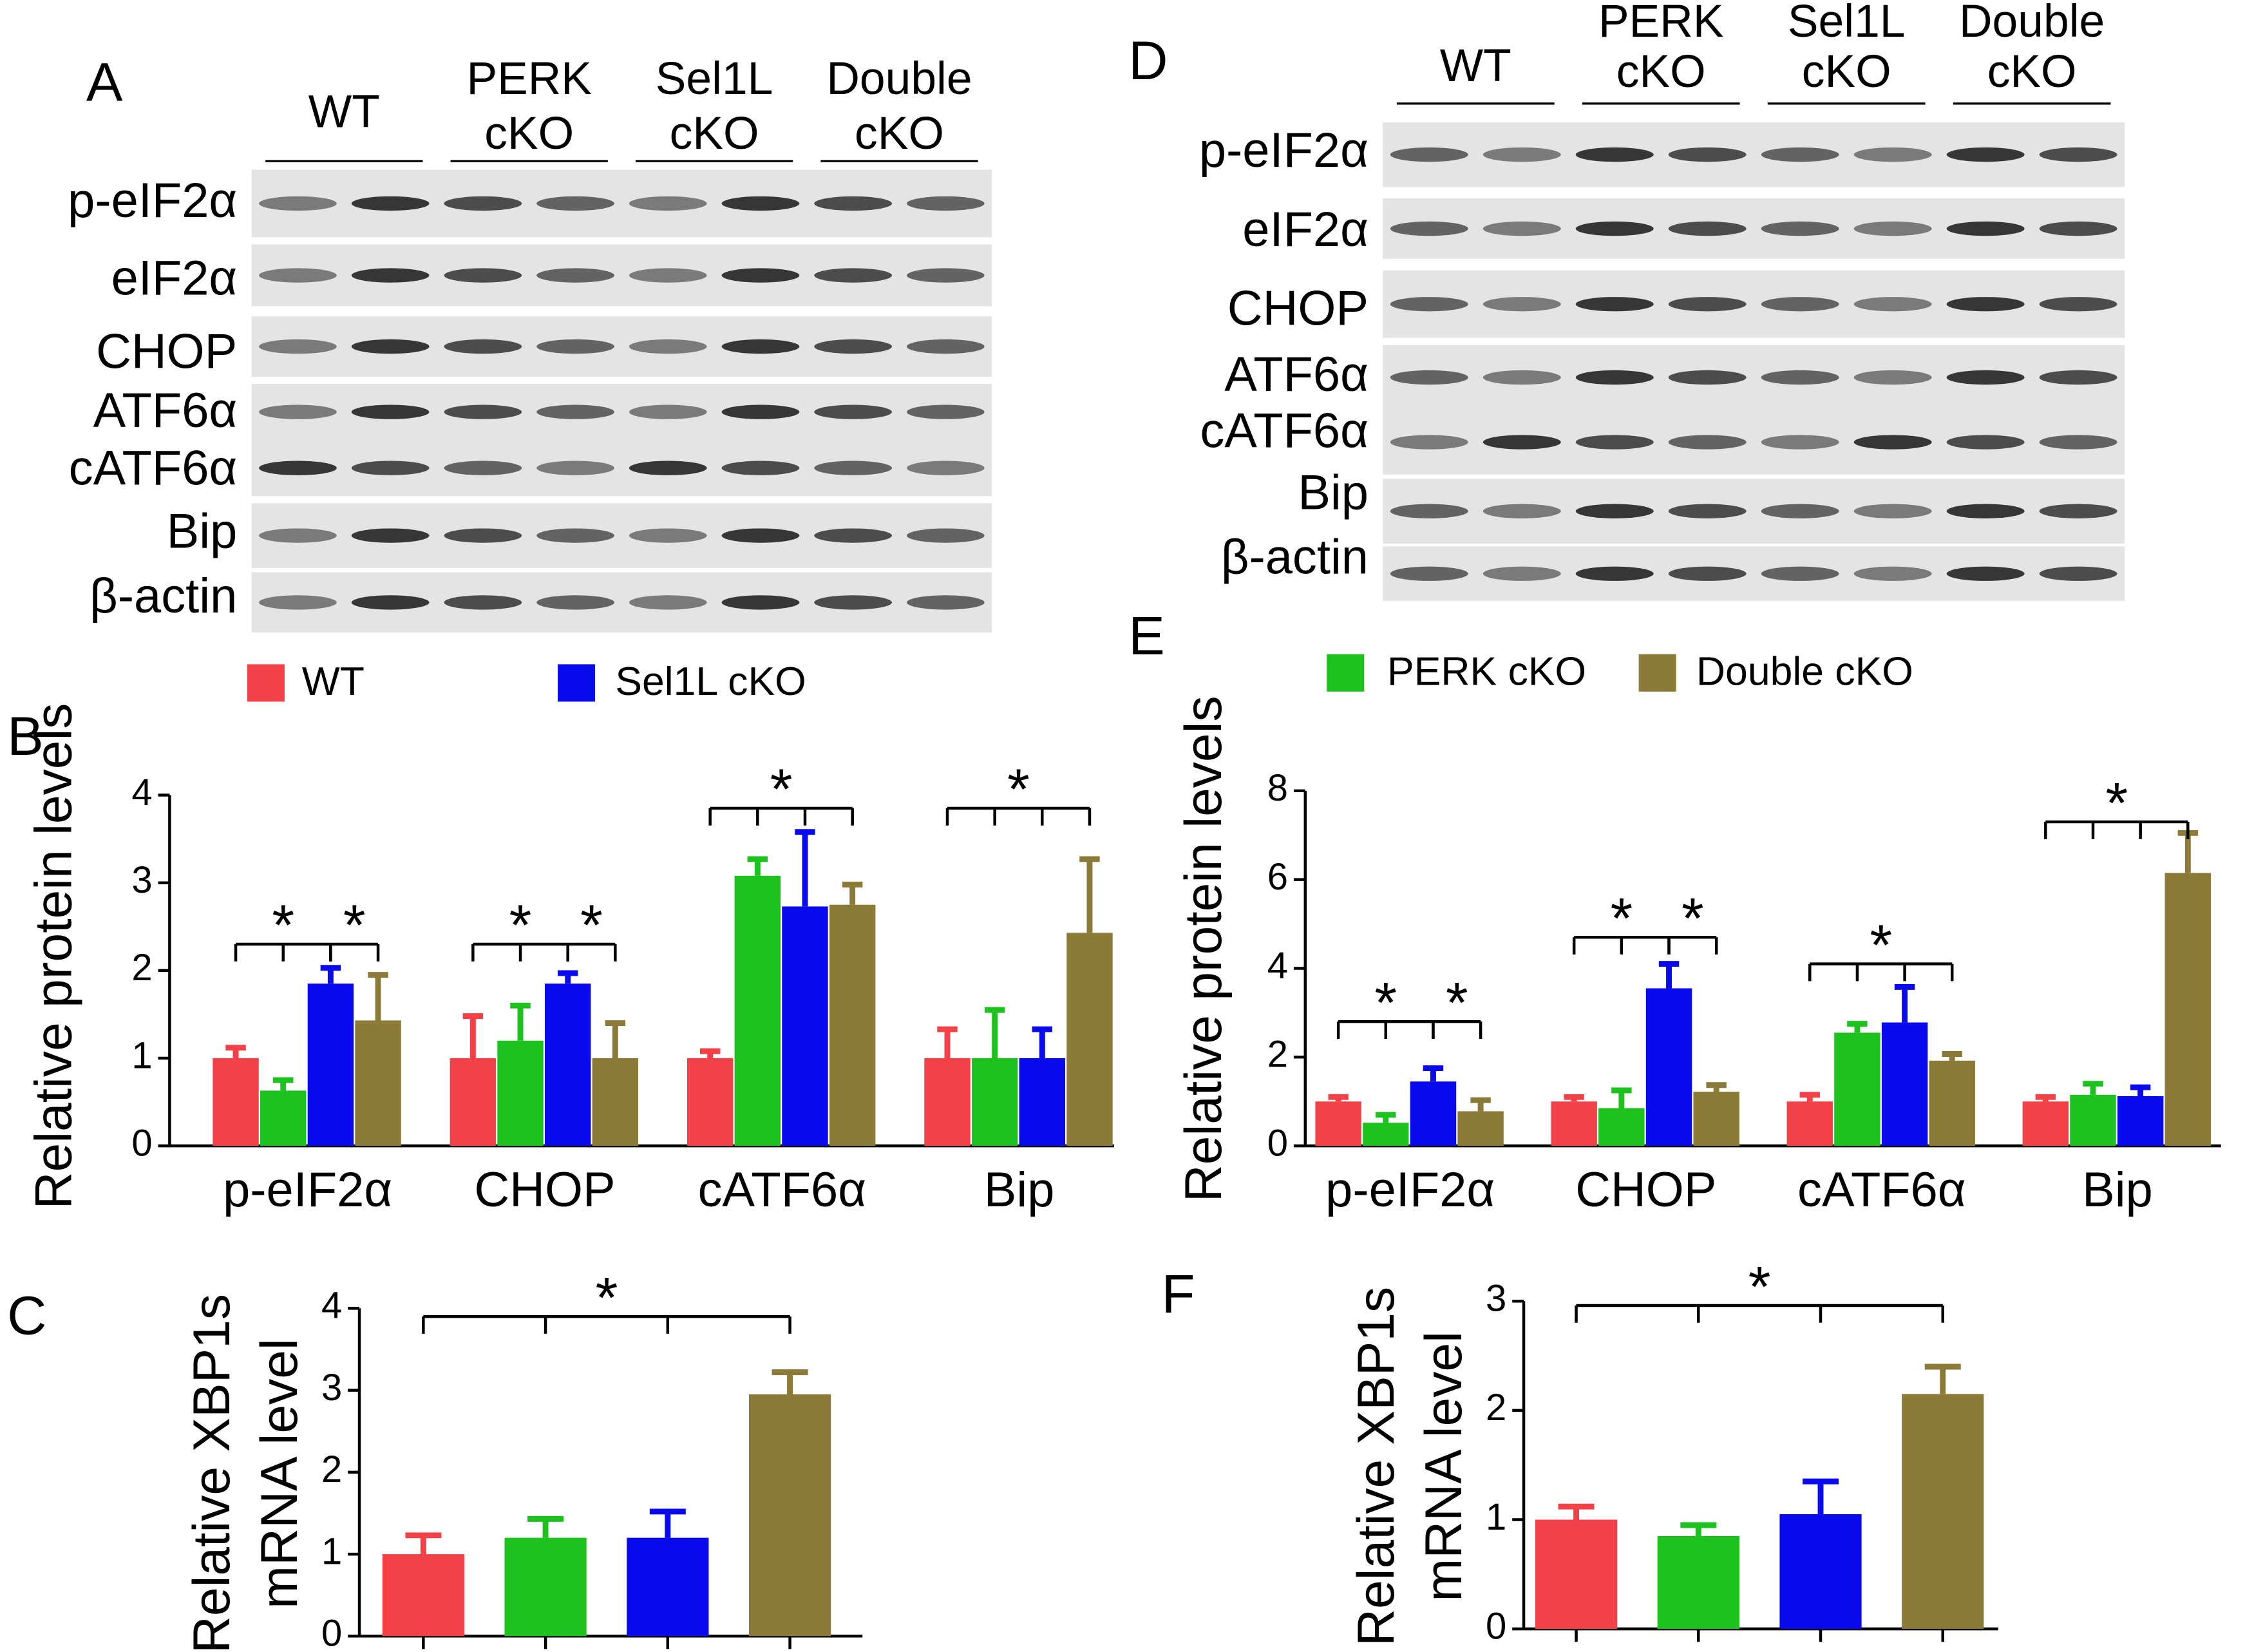 The image size is (2254, 1652). What do you see at coordinates (621, 441) in the screenshot?
I see `blot-strip` at bounding box center [621, 441].